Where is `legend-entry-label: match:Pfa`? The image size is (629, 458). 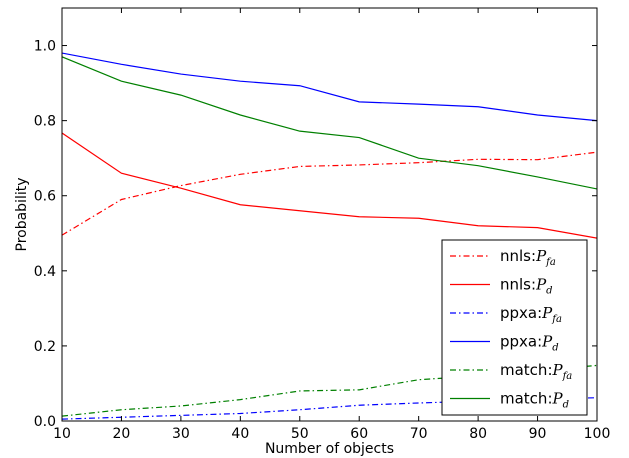 legend-entry-label: match:Pfa is located at coordinates (536, 371).